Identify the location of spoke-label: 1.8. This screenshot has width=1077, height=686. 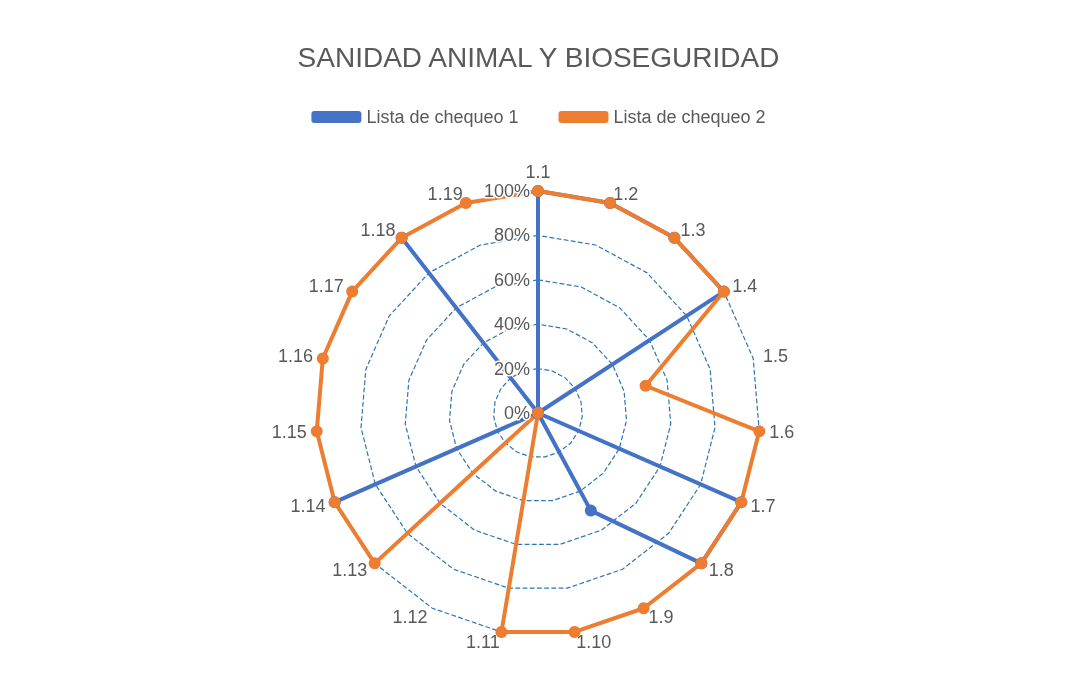
(721, 570).